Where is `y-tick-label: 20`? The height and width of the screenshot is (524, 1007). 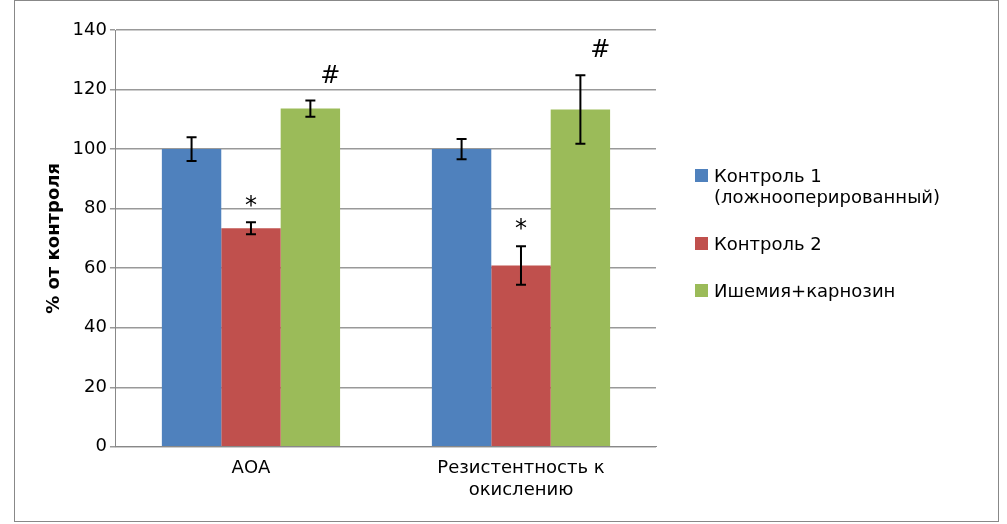 y-tick-label: 20 is located at coordinates (95, 385).